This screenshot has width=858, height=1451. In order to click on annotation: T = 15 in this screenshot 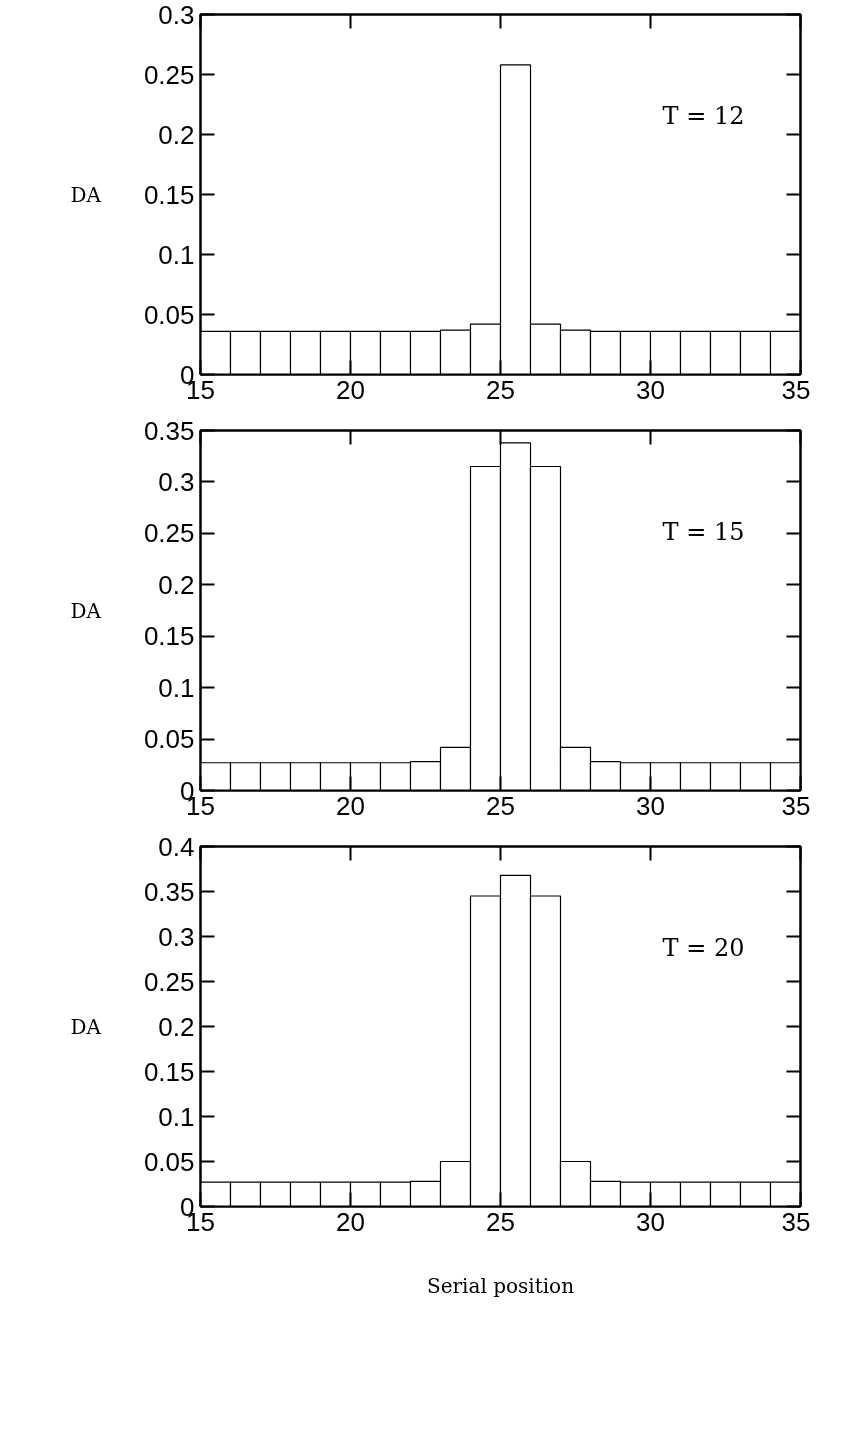, I will do `click(703, 531)`.